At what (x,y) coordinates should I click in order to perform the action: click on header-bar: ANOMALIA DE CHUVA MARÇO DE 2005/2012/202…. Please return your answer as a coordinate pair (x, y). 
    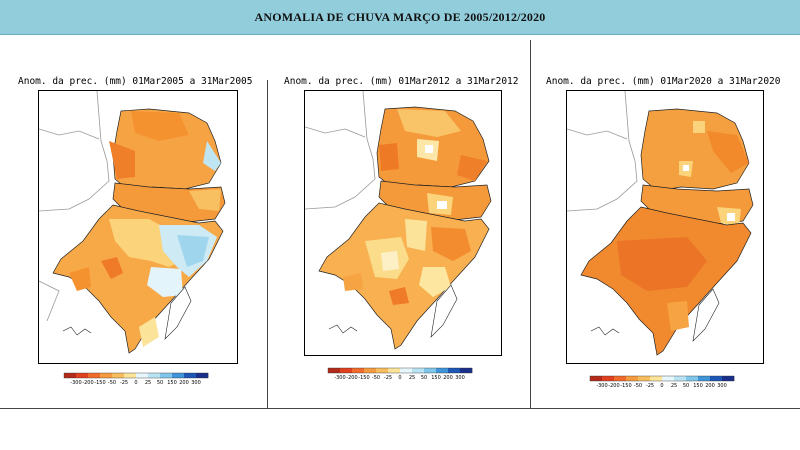
    Looking at the image, I should click on (400, 17).